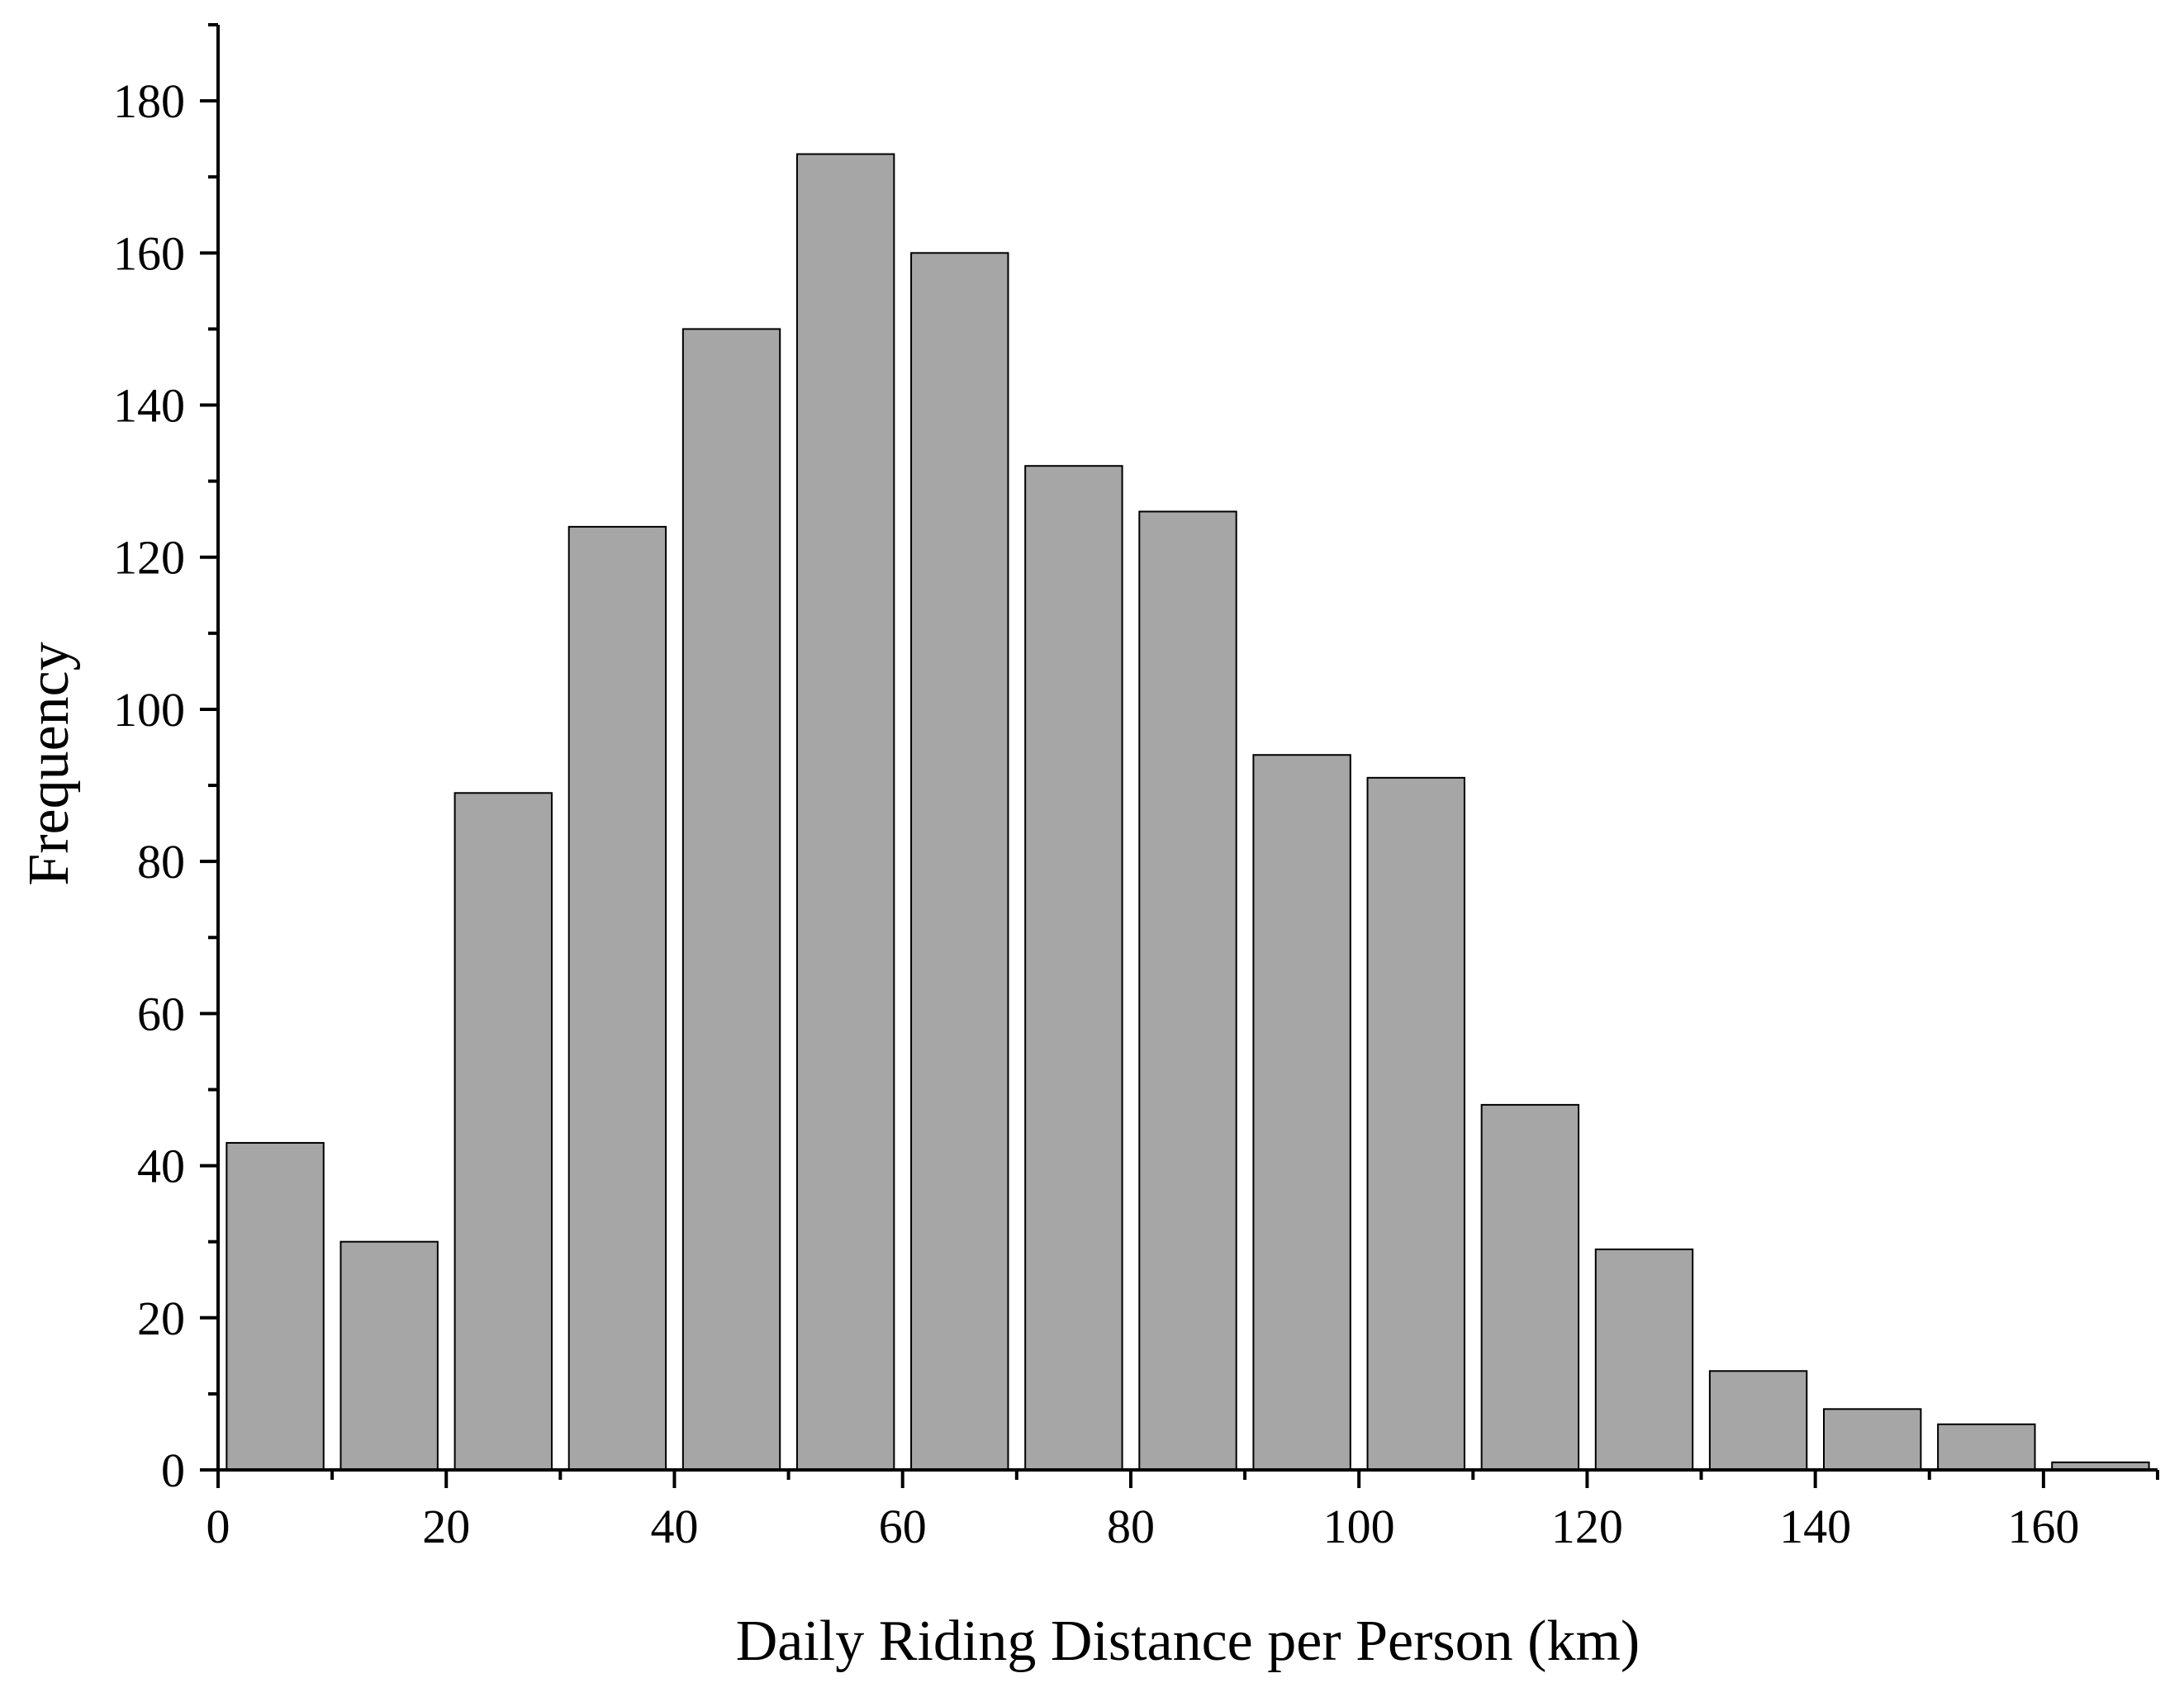 The width and height of the screenshot is (2184, 1697). Describe the element at coordinates (2043, 1526) in the screenshot. I see `x-tick-label: 160` at that location.